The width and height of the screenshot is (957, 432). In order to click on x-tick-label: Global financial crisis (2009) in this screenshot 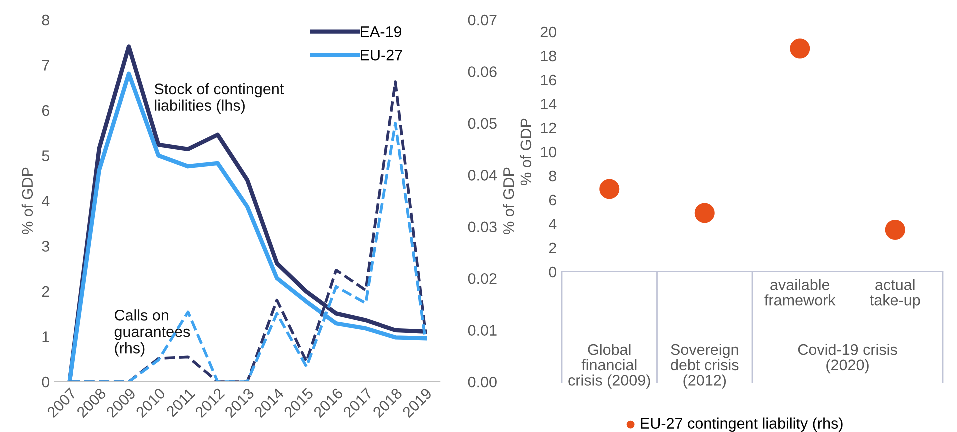, I will do `click(609, 366)`.